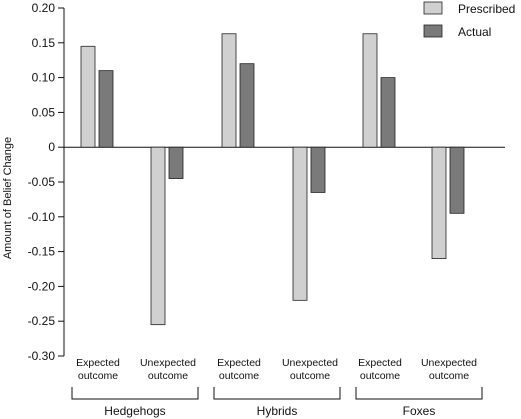 This screenshot has width=521, height=419. Describe the element at coordinates (8, 198) in the screenshot. I see `y-axis-label: Amount of Belief Change` at that location.